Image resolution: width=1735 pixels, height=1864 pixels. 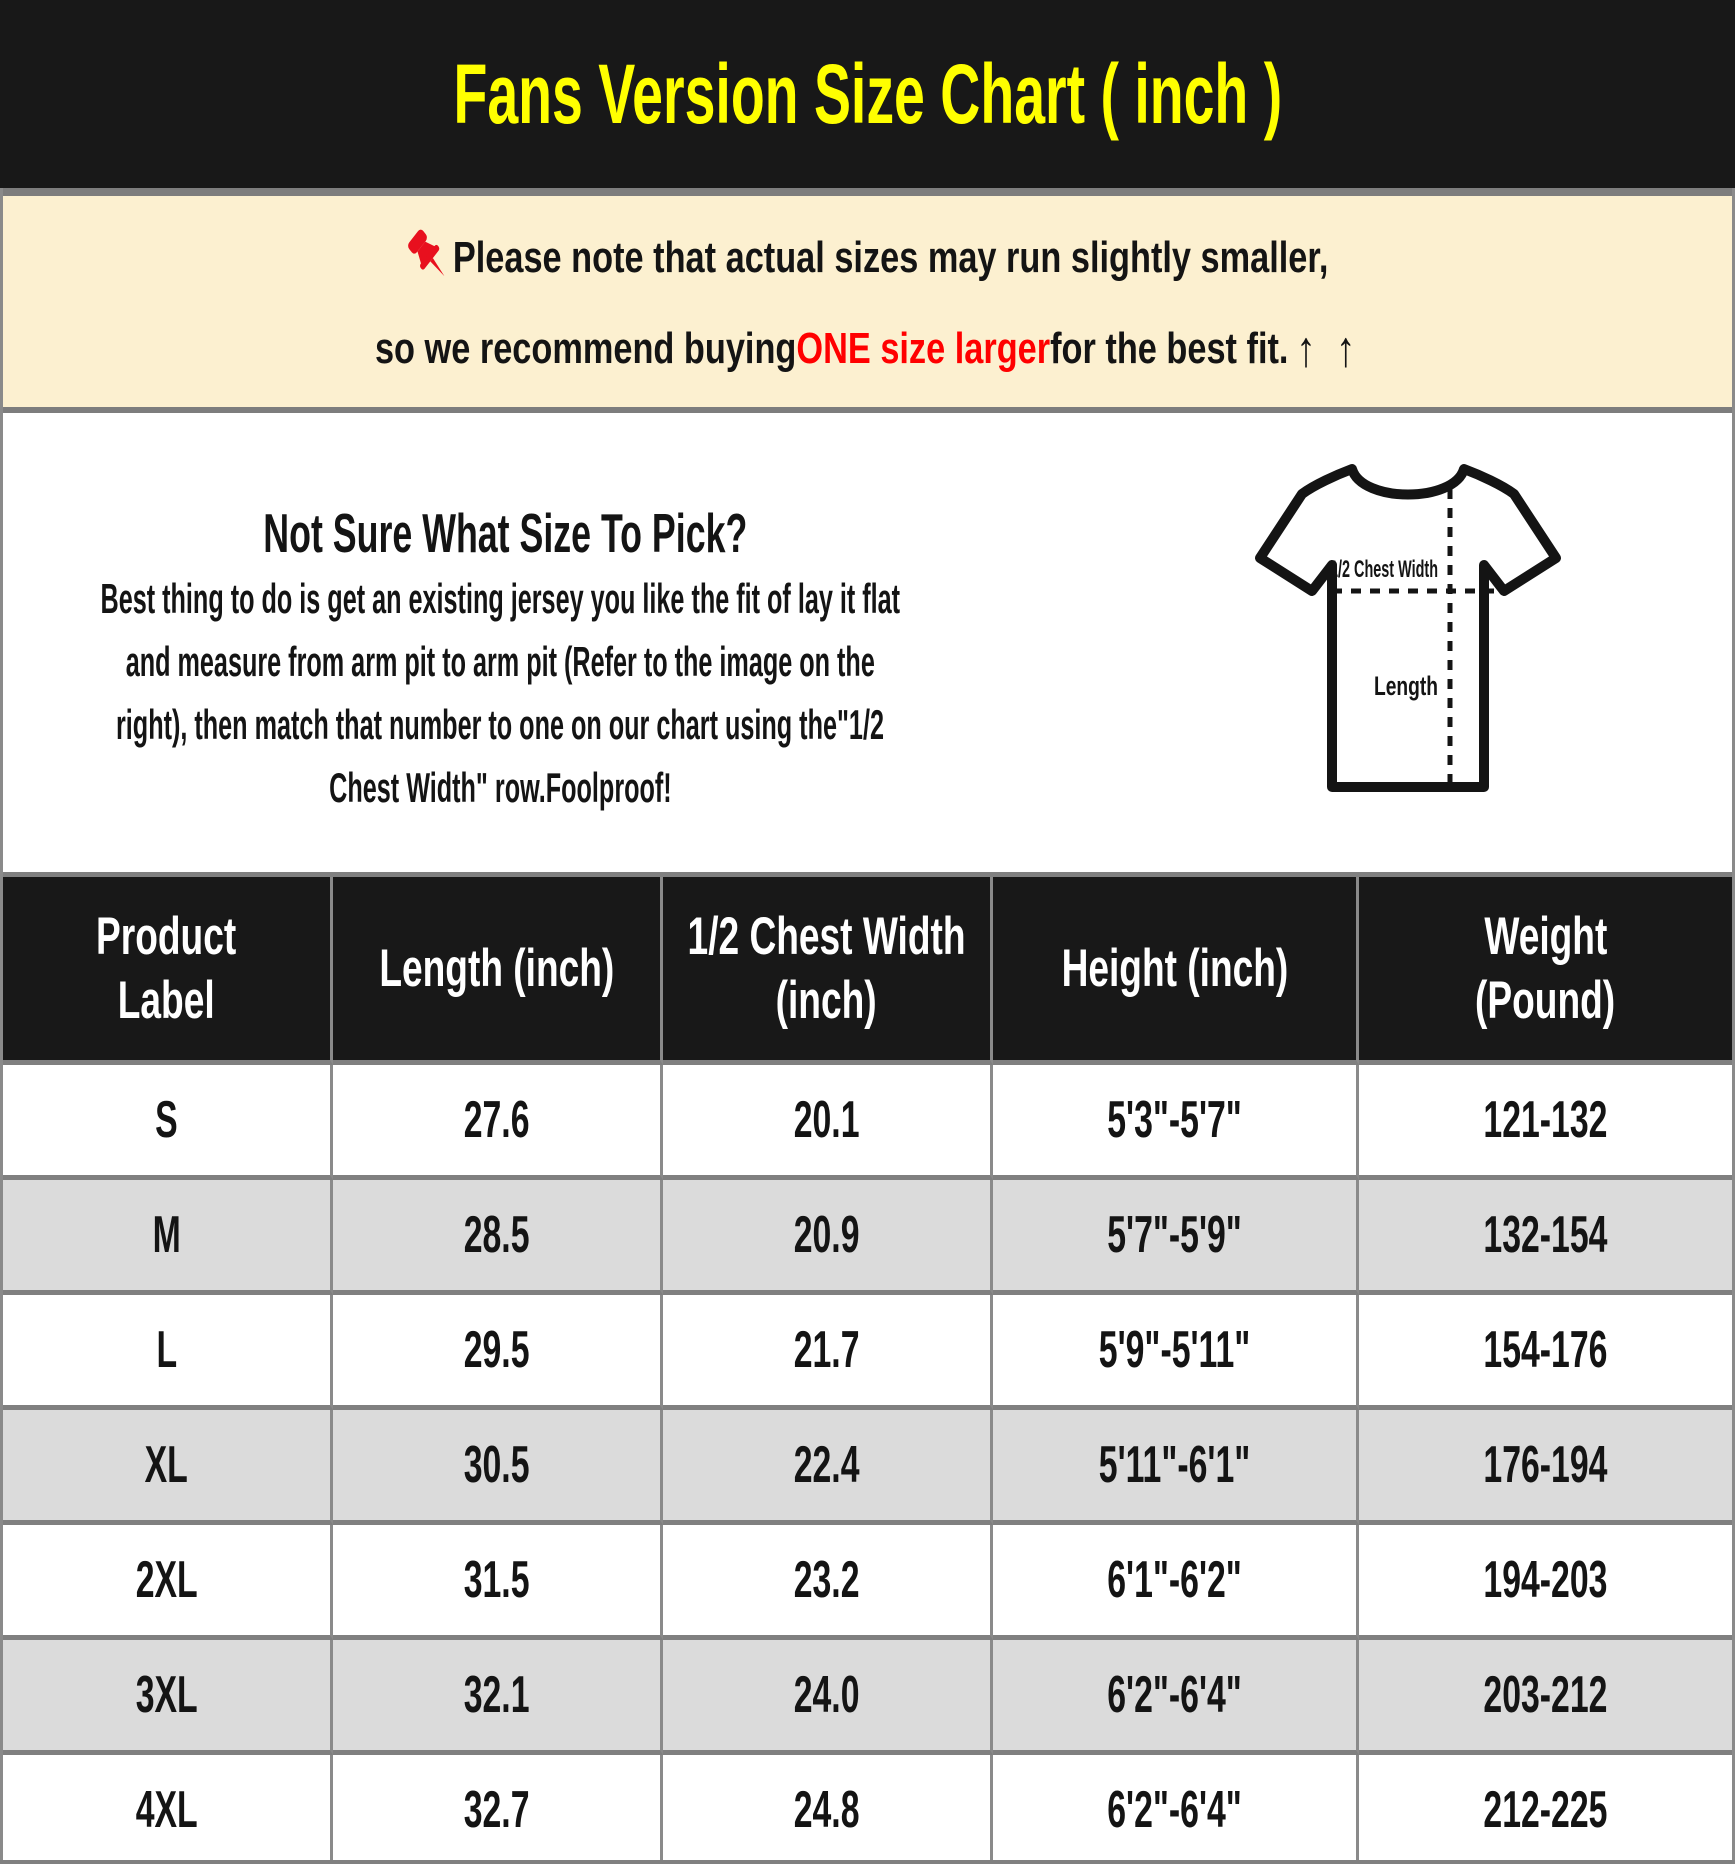 I want to click on page-title: Fans Version Size Chart ( inch ), so click(x=867, y=93).